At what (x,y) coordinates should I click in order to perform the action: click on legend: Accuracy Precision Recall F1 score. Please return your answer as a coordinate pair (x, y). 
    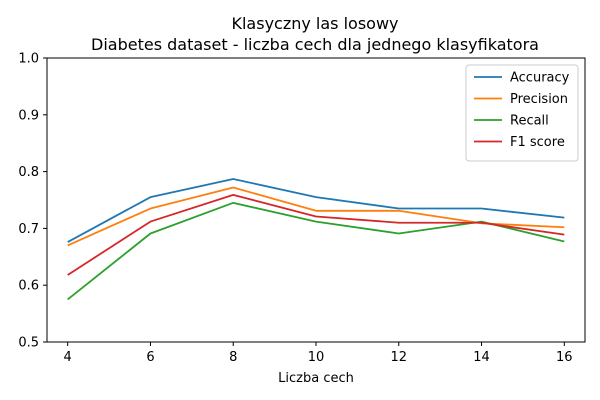
    Looking at the image, I should click on (522, 113).